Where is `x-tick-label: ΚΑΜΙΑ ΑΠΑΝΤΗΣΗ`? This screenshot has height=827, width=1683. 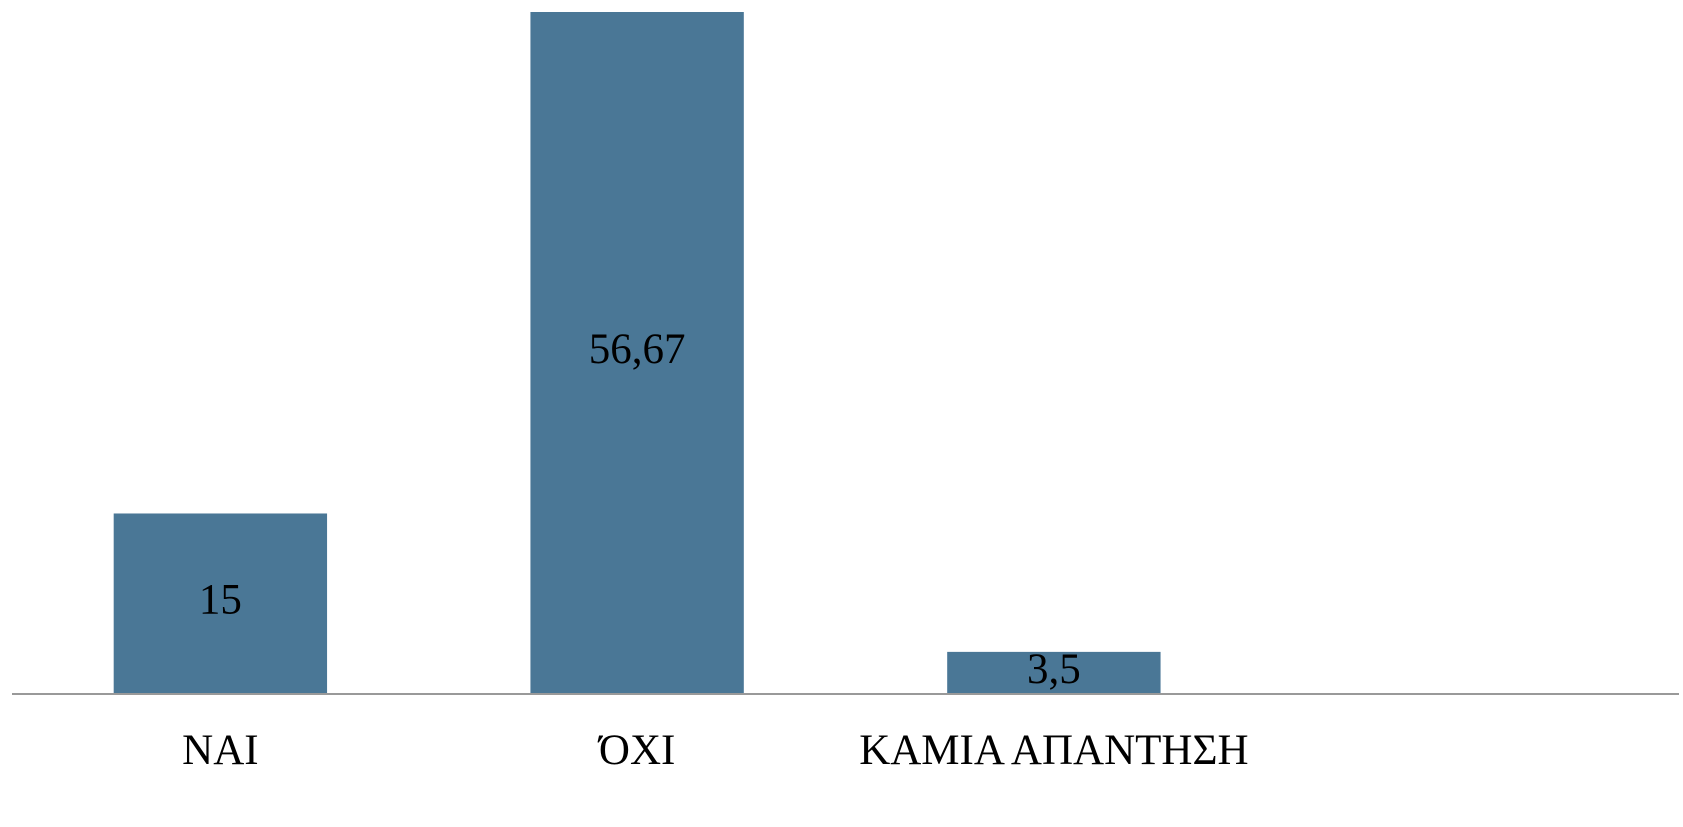
x-tick-label: ΚΑΜΙΑ ΑΠΑΝΤΗΣΗ is located at coordinates (1054, 750).